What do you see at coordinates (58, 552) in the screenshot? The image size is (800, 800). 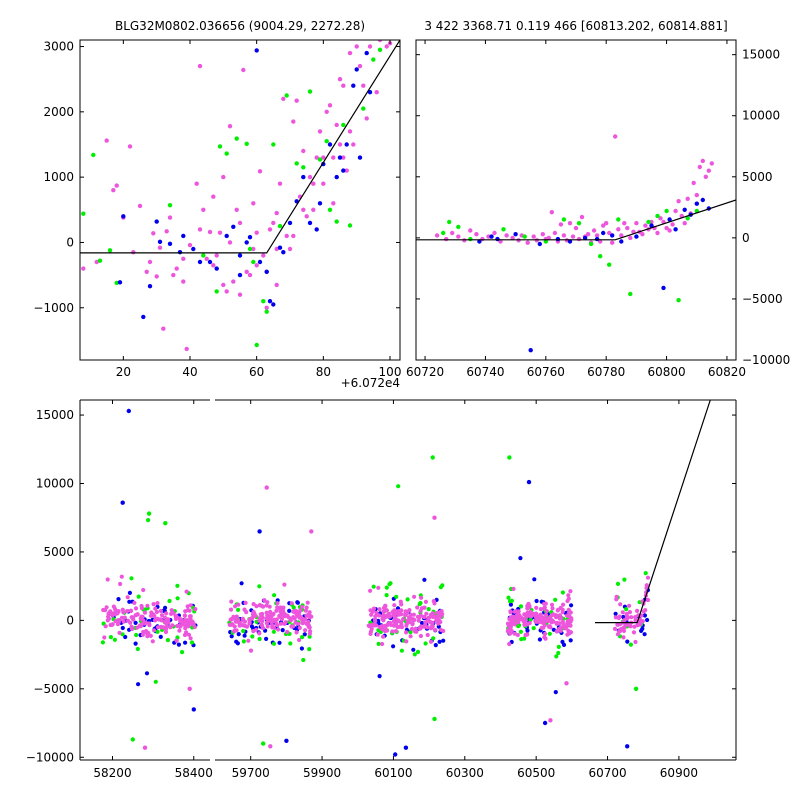 I see `y-tick-label: 5000` at bounding box center [58, 552].